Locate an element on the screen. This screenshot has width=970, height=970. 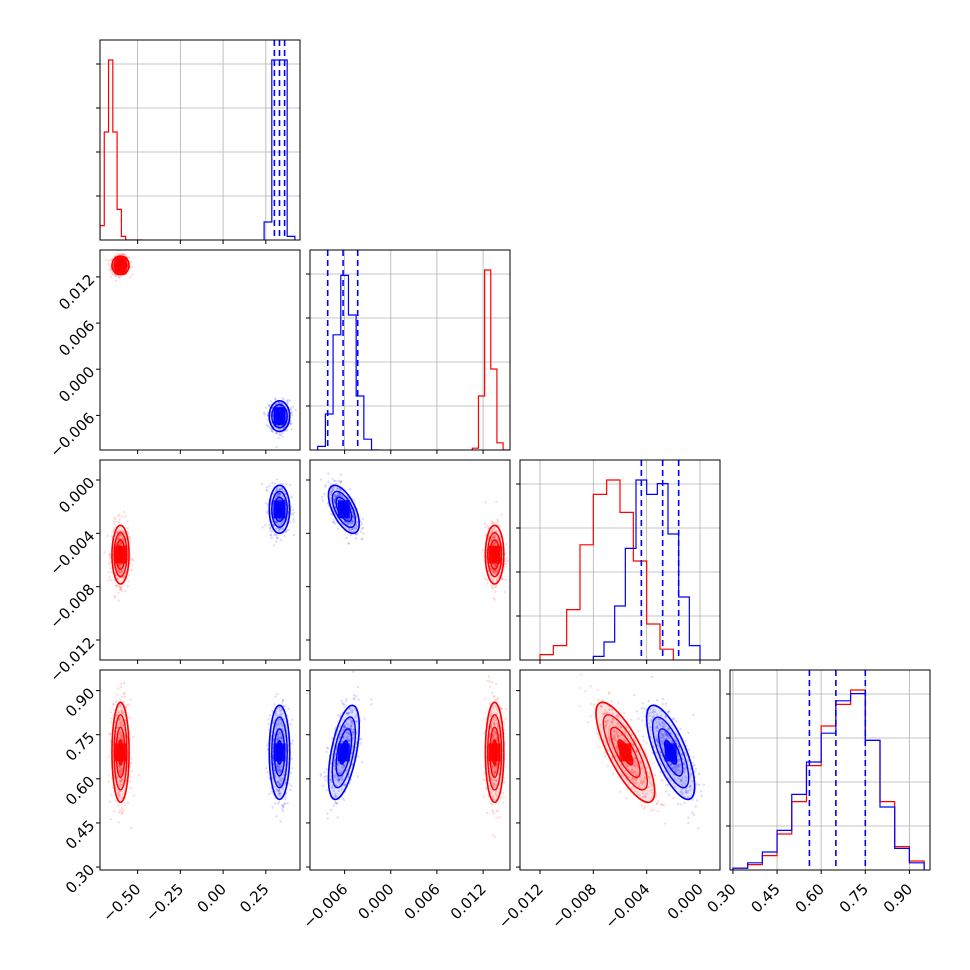
panel-3-0: 0.300.450.600.750.90−0.50−0.25 0.00 0.25 is located at coordinates (181, 797).